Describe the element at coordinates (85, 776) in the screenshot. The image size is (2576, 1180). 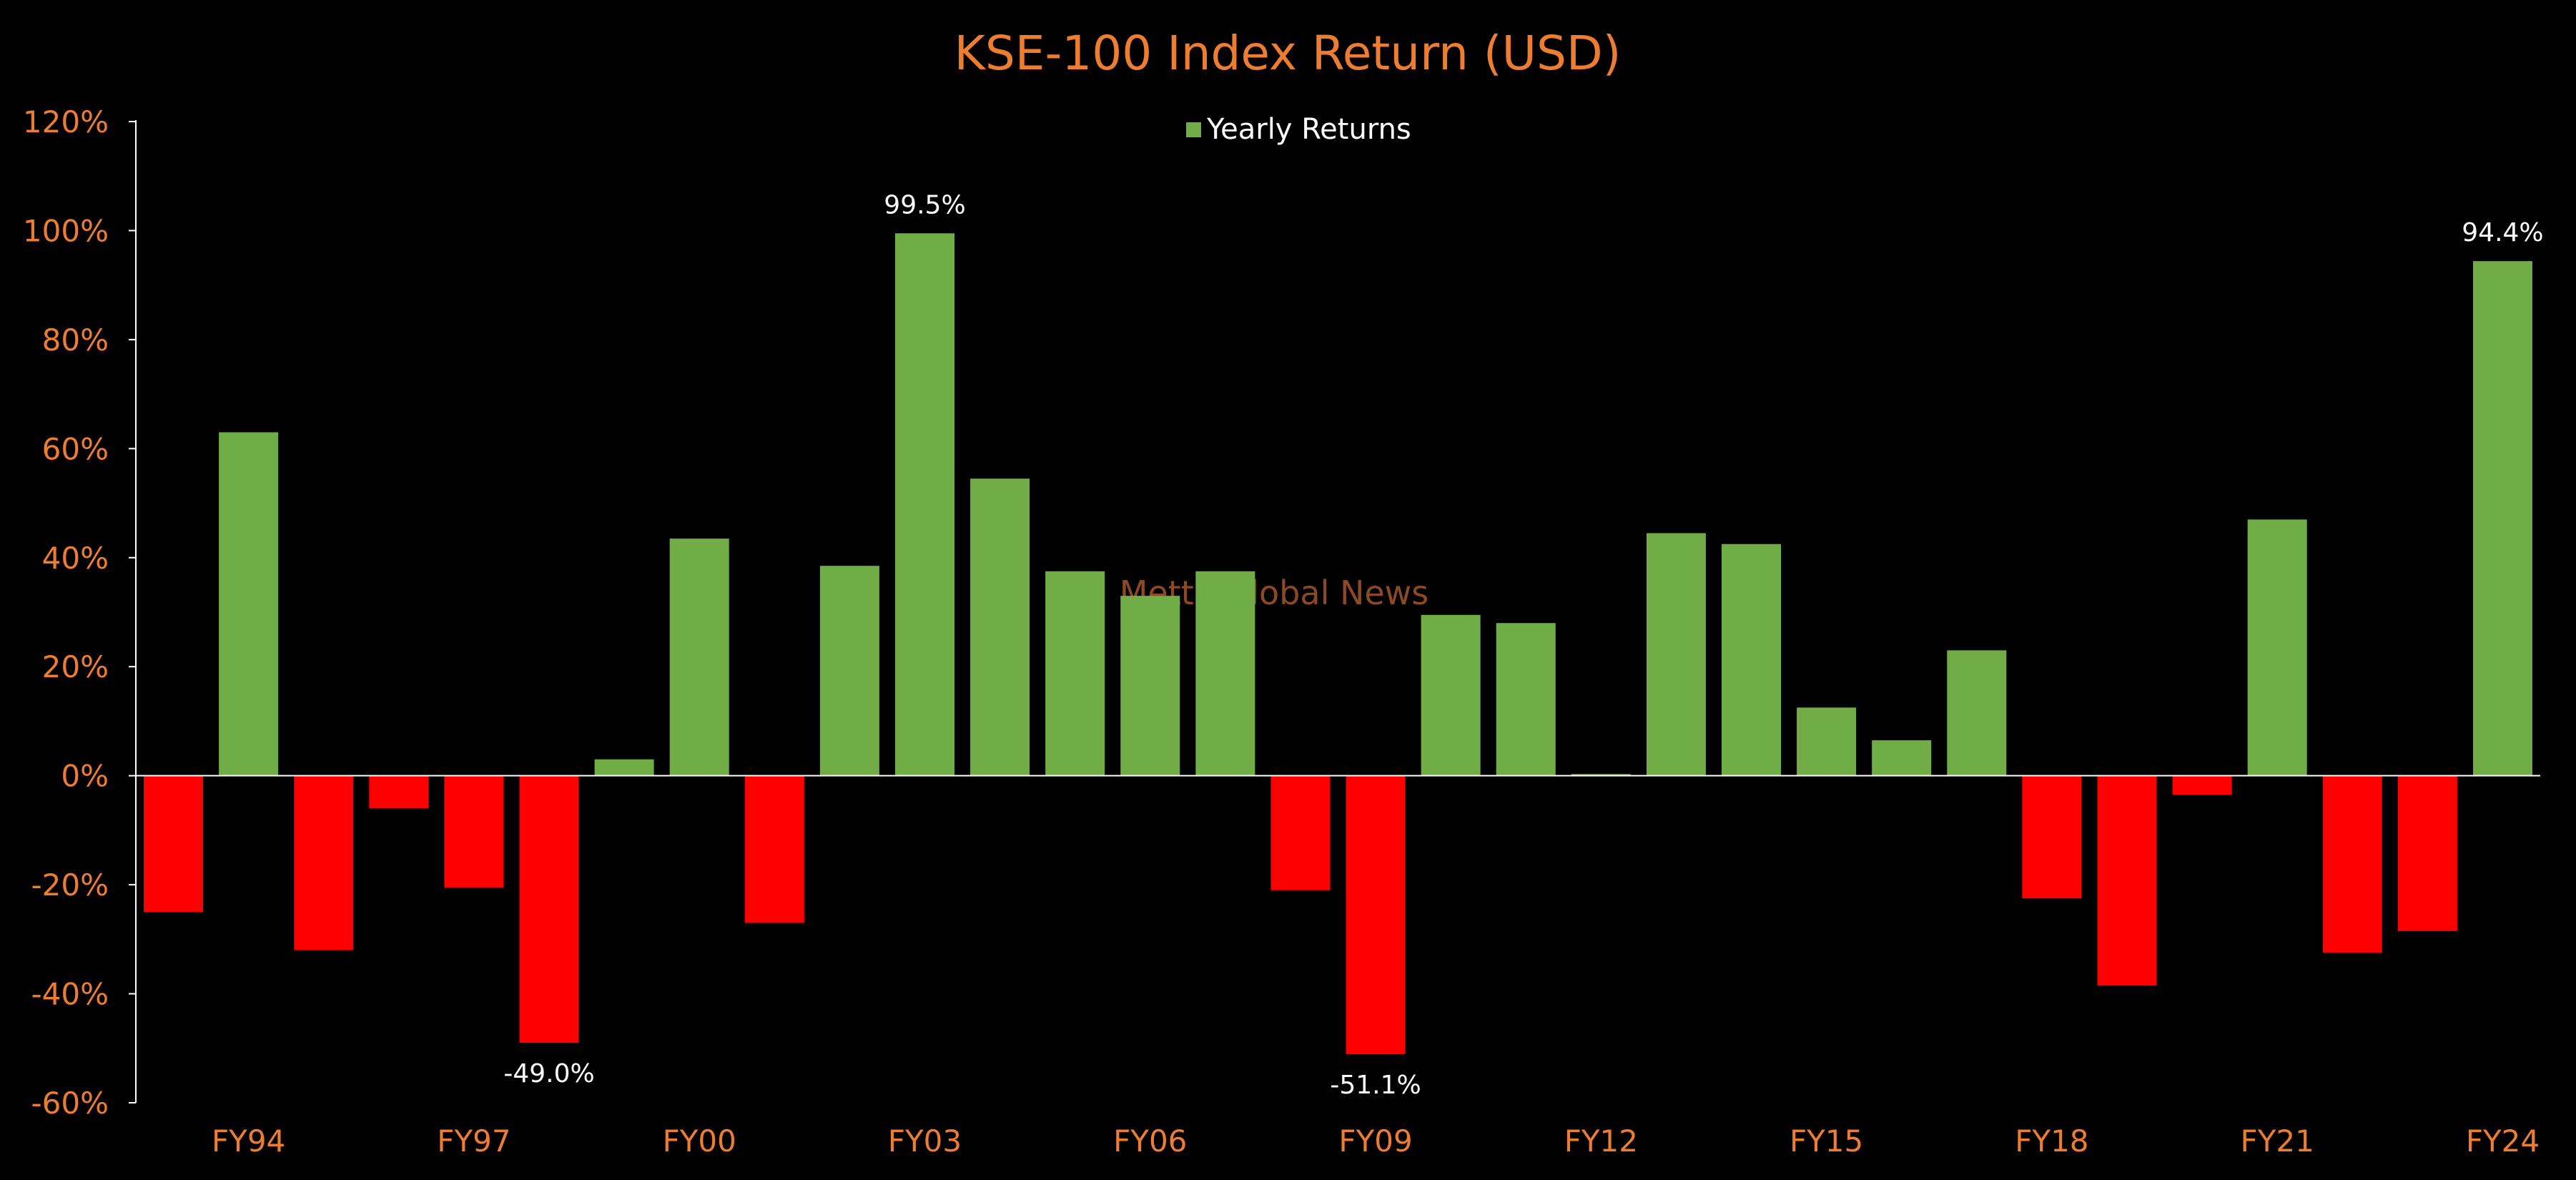
I see `y-tick-label: 0%` at that location.